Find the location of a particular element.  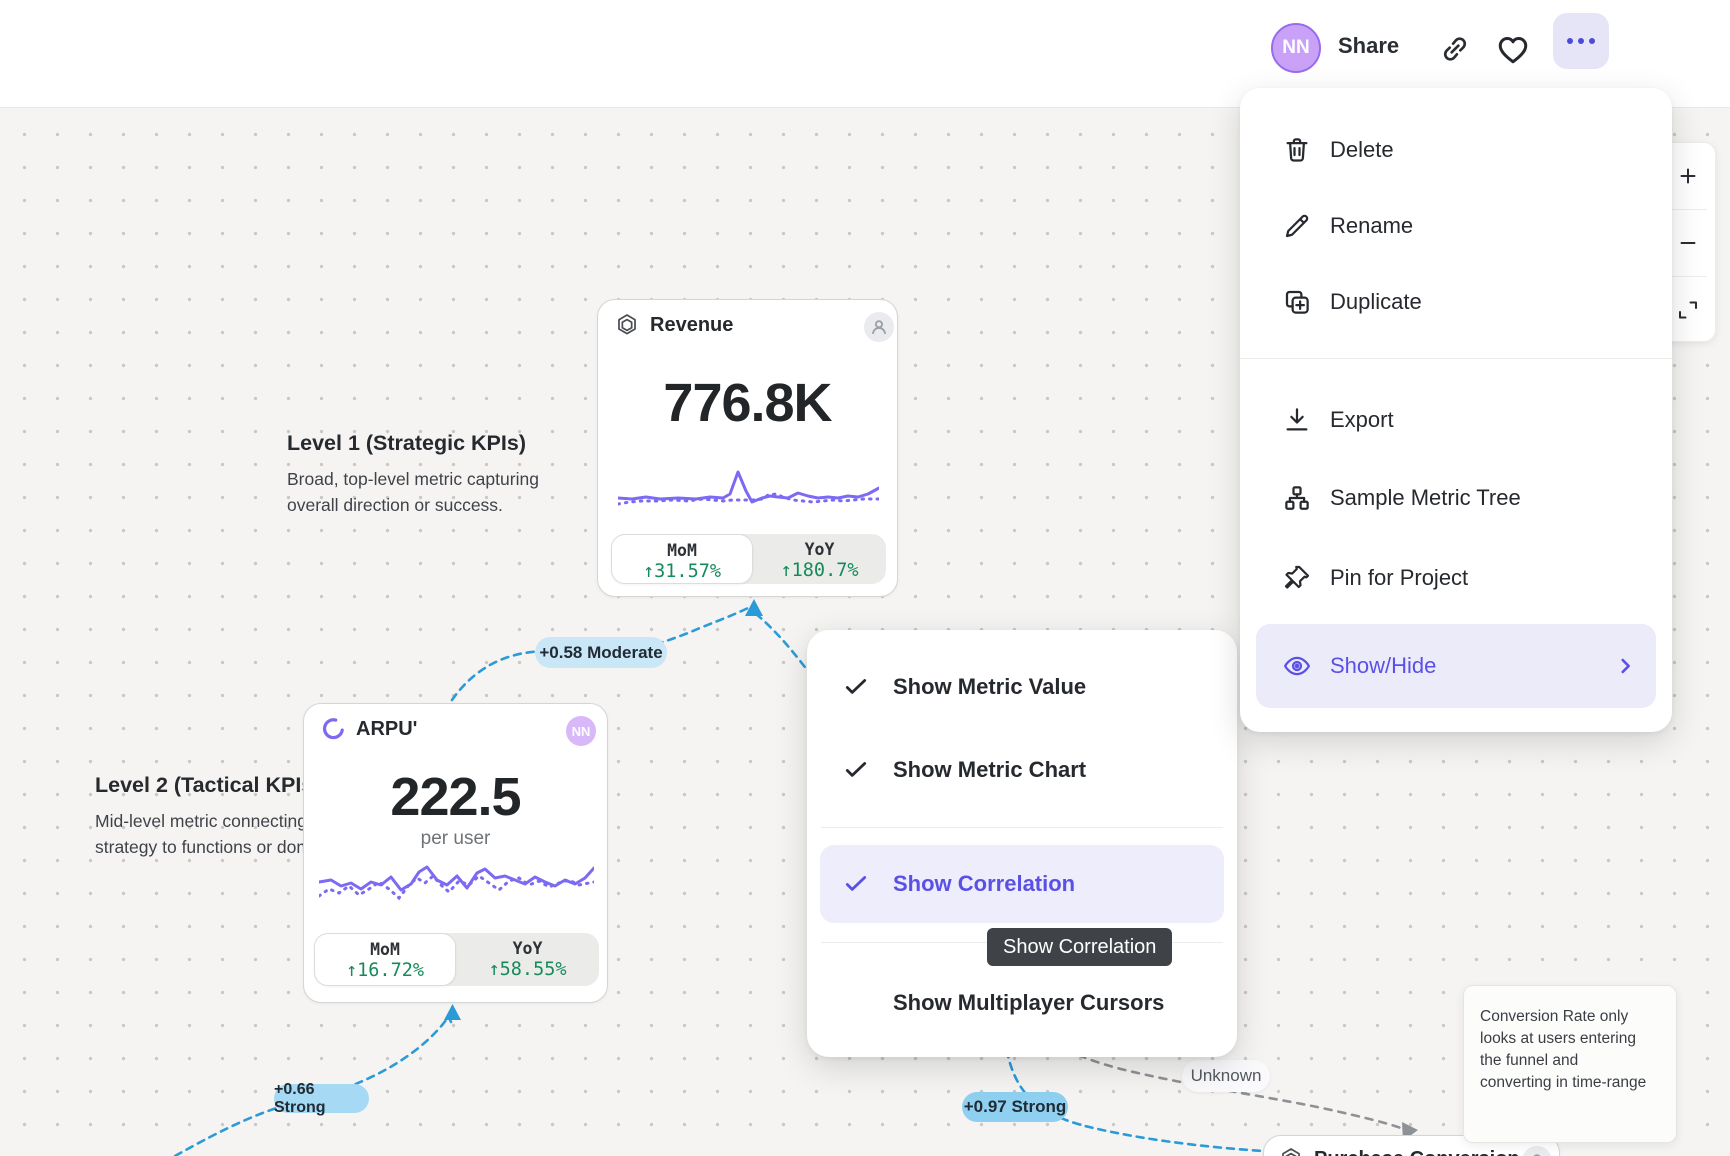

metric-value: 222.5 is located at coordinates (455, 797).